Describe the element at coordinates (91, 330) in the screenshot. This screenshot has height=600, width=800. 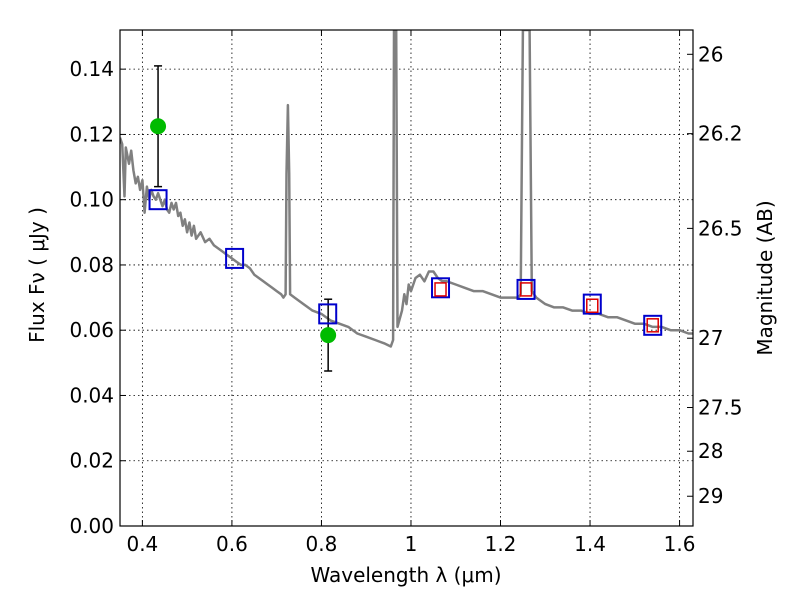
I see `y-tick-label: 0.06` at that location.